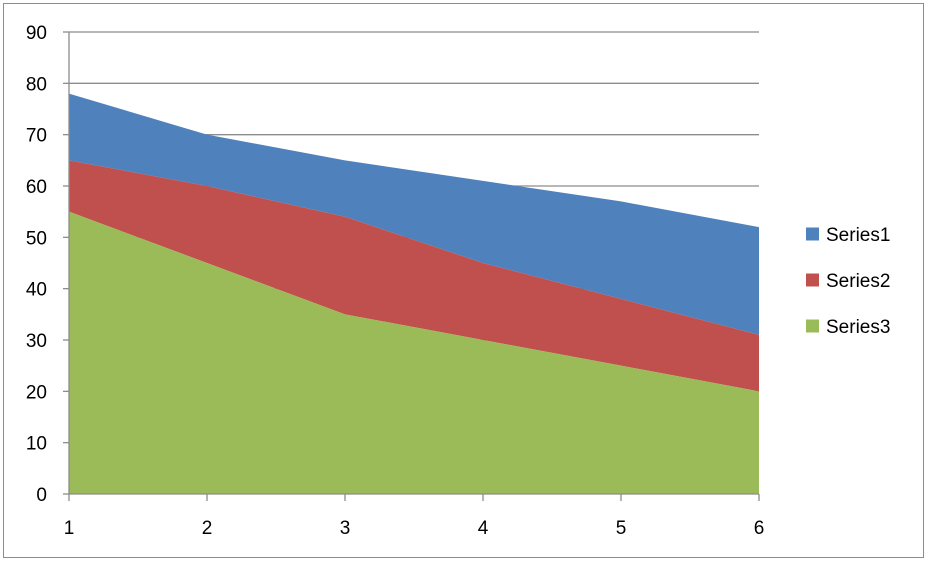 The height and width of the screenshot is (563, 929). I want to click on x-tick-label-2: 2, so click(207, 528).